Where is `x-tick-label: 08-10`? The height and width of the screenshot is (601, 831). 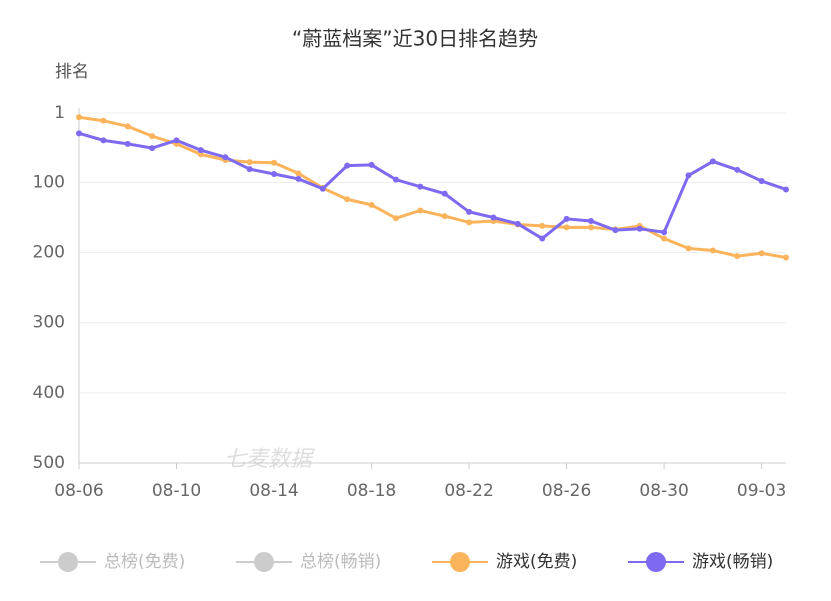
x-tick-label: 08-10 is located at coordinates (176, 491).